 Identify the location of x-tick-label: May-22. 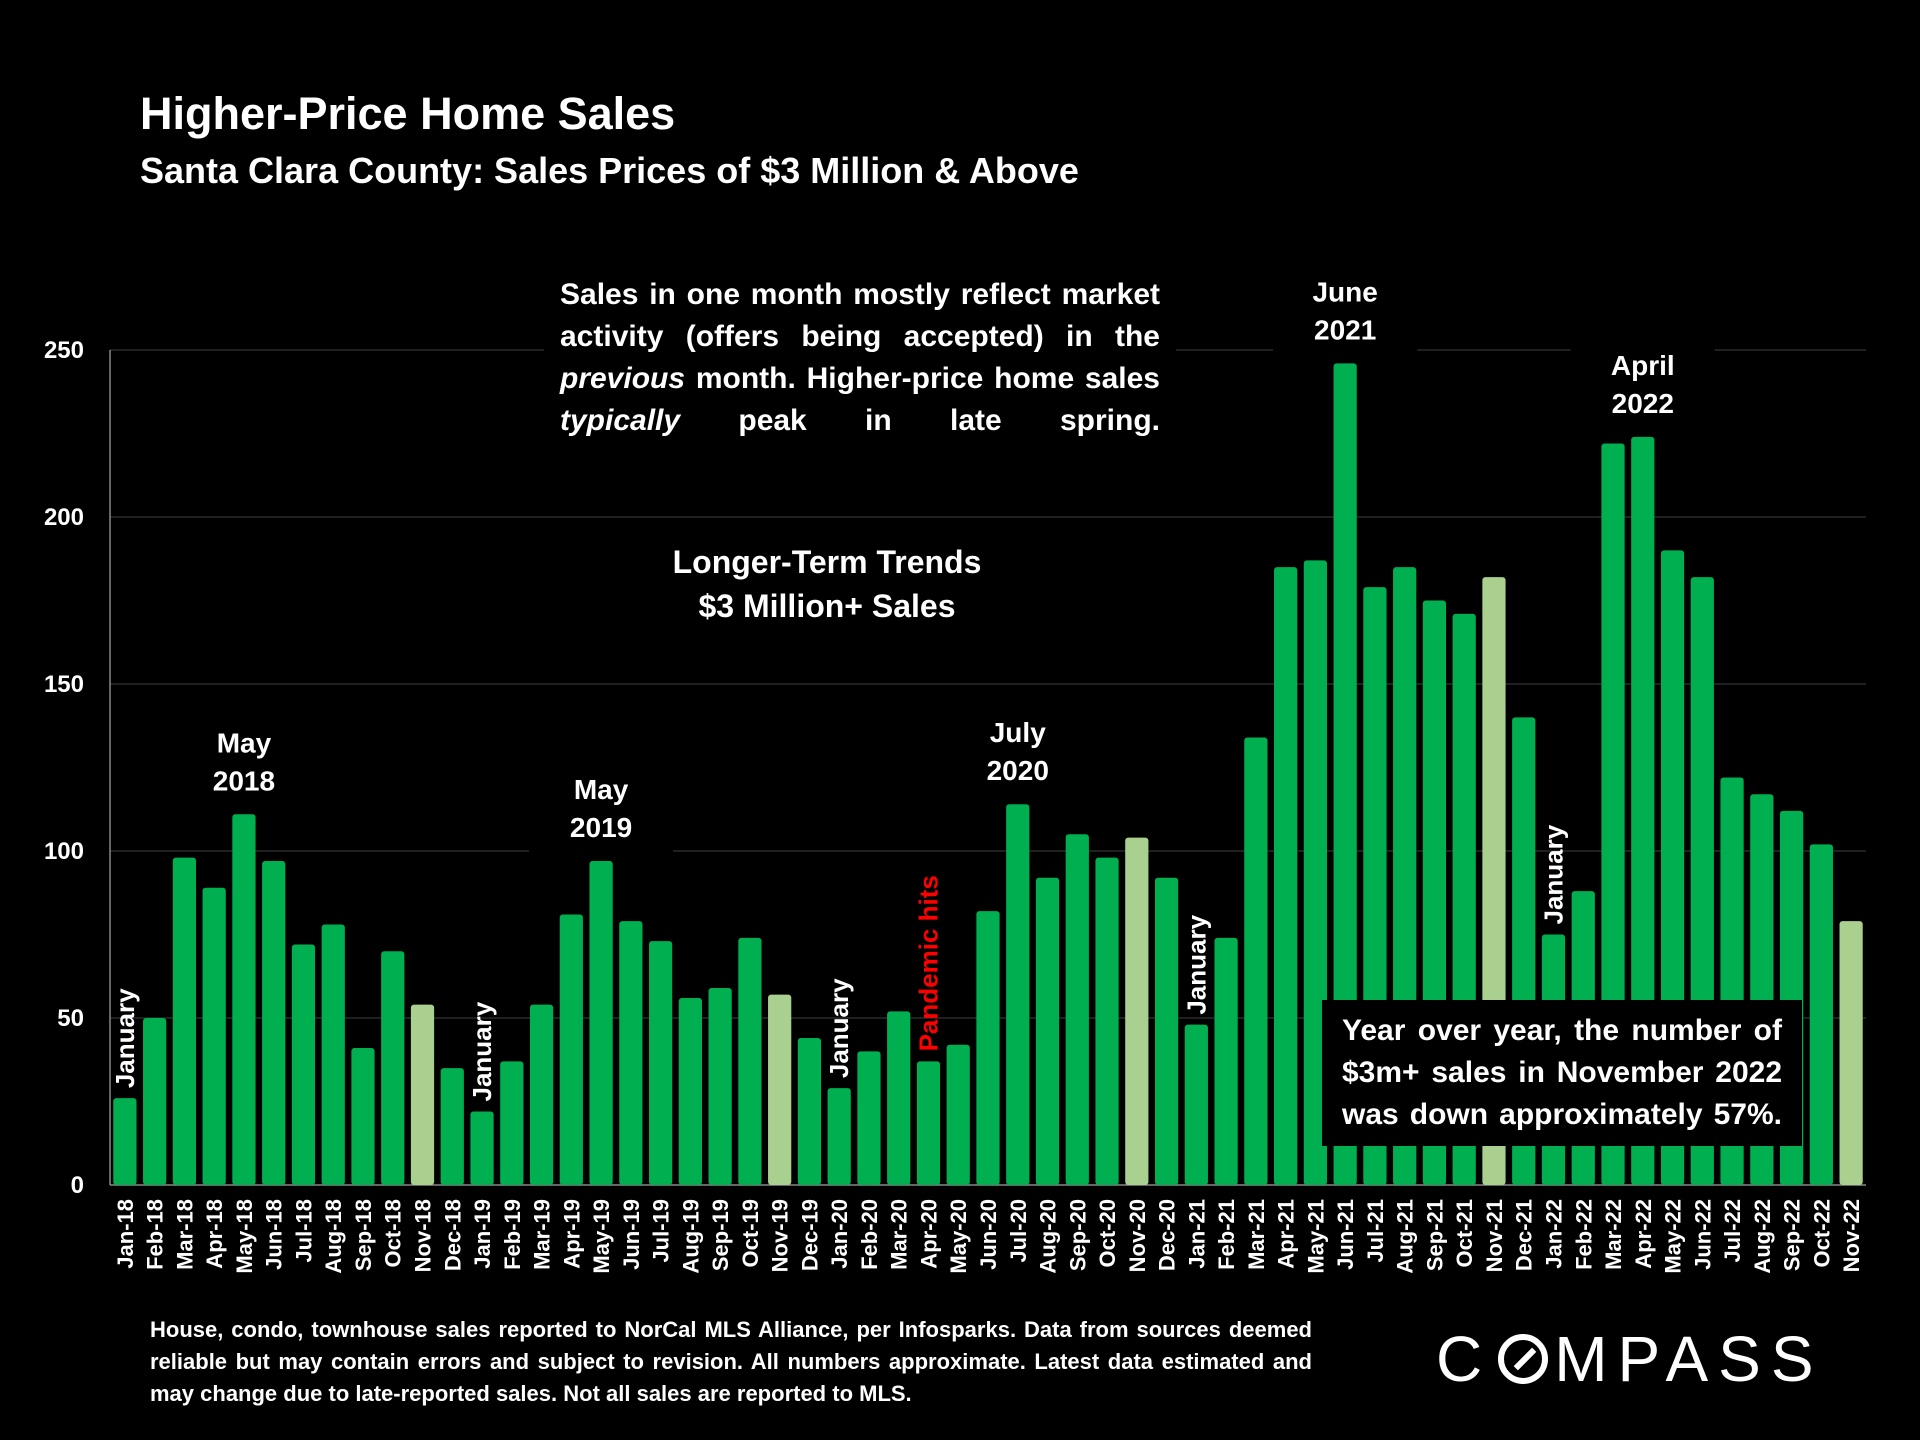
(1673, 1236).